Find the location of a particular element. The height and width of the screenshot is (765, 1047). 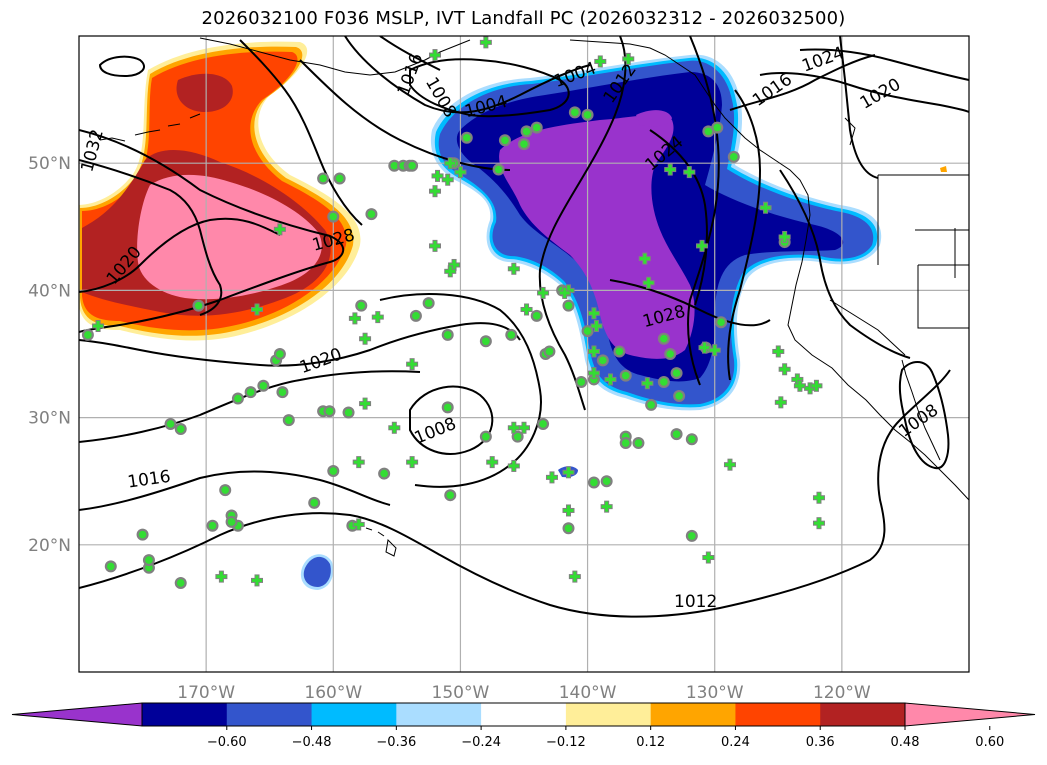

ivt-fill-neg-hawaii is located at coordinates (317, 571).